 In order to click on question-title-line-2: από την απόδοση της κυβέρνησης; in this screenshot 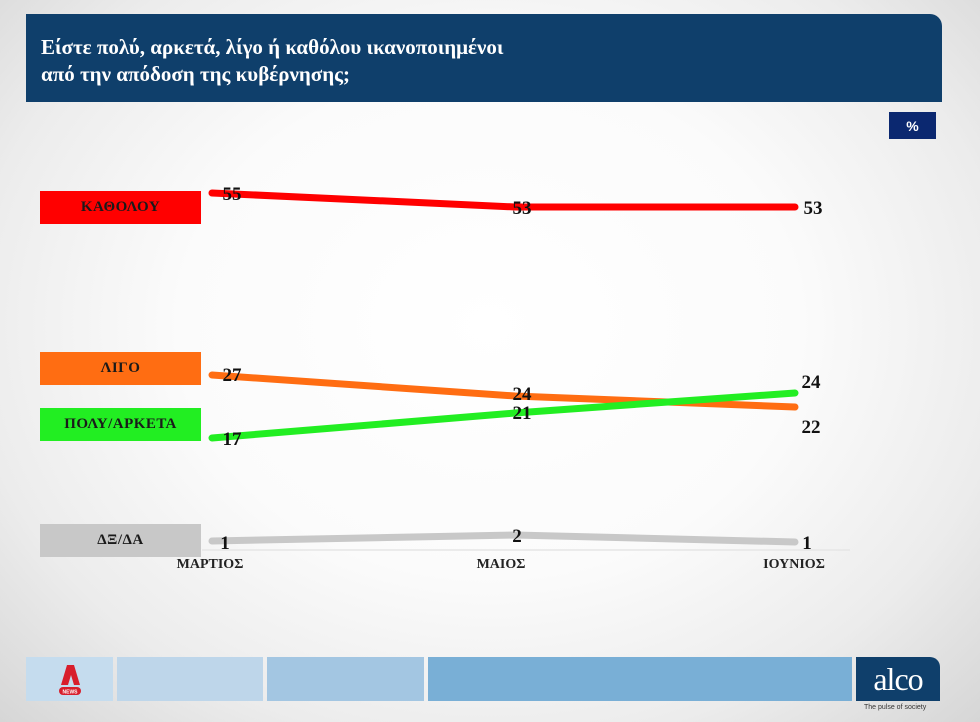, I will do `click(195, 74)`.